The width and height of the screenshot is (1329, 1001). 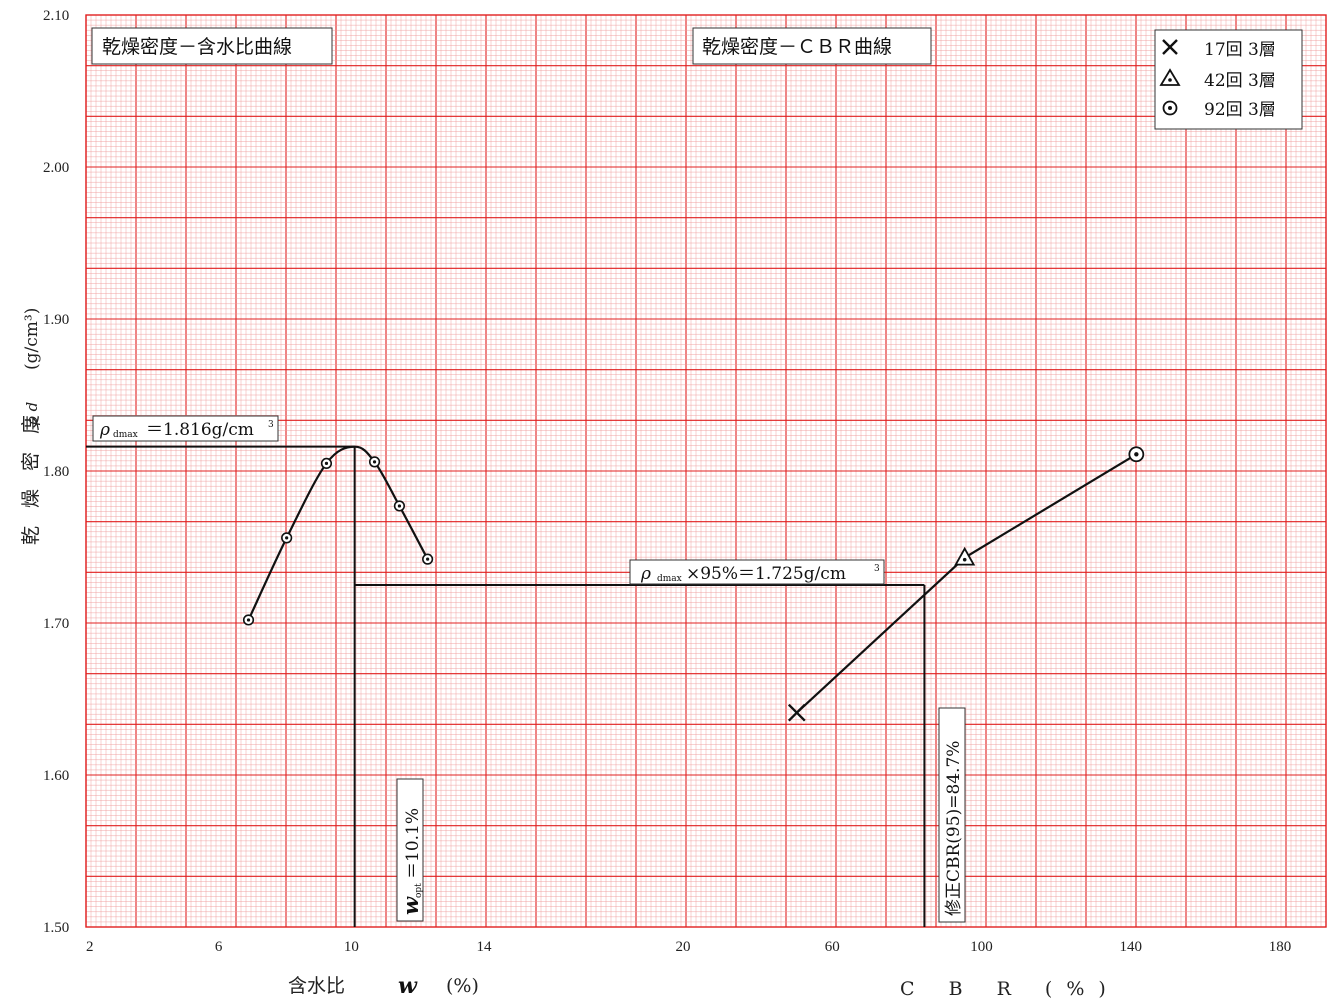 What do you see at coordinates (797, 47) in the screenshot?
I see `chart-title-cbr: 乾燥密度－ＣＢＲ曲線` at bounding box center [797, 47].